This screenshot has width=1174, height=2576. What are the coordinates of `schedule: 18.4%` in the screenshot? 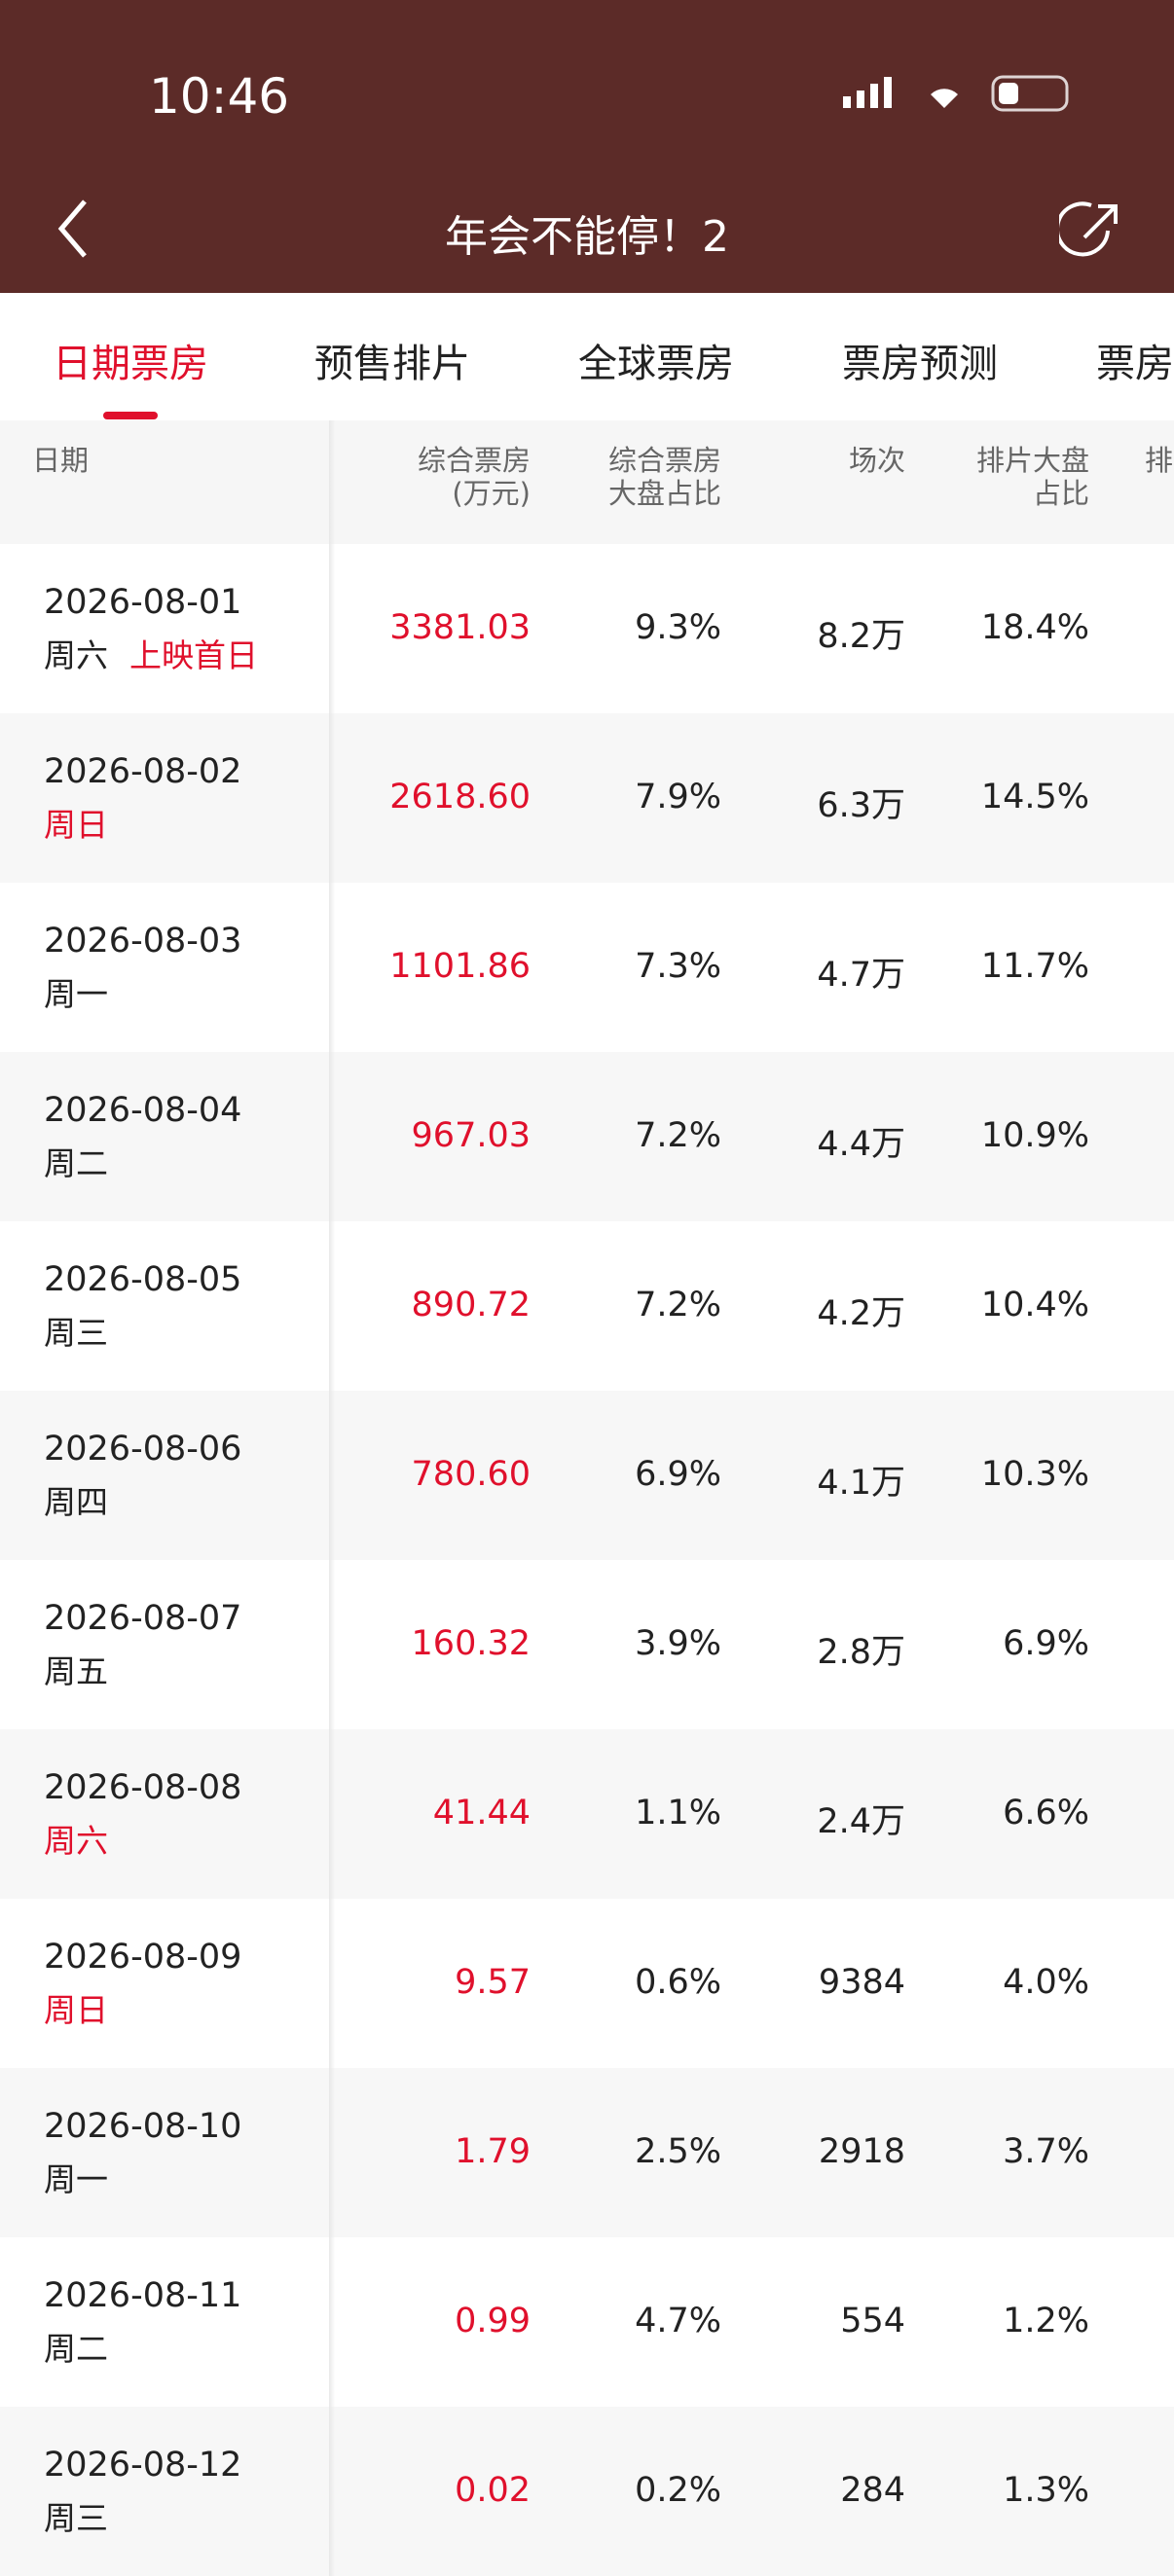 It's located at (1034, 627).